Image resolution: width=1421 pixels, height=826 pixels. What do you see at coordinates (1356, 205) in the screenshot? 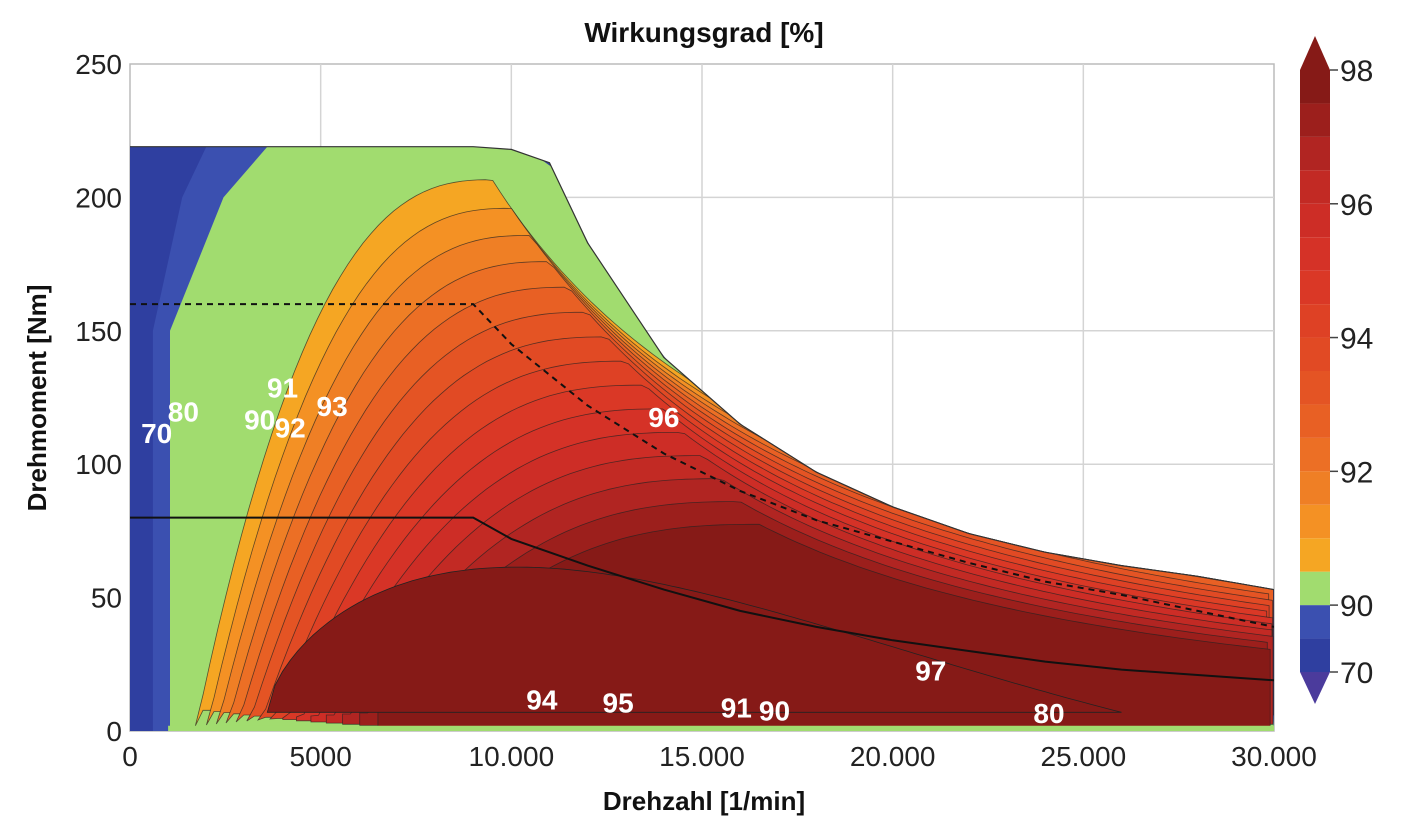
I see `colorbar-tick-label: 96` at bounding box center [1356, 205].